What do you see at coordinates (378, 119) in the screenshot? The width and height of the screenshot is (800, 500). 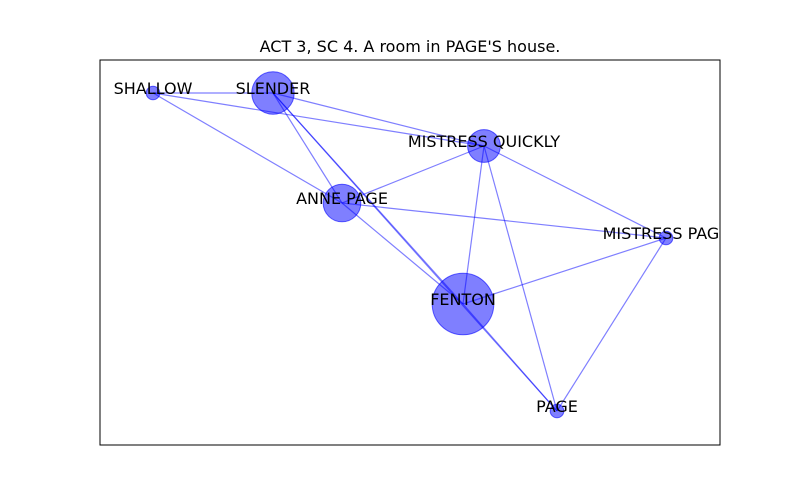 I see `edge-slender-mistress-quickly` at bounding box center [378, 119].